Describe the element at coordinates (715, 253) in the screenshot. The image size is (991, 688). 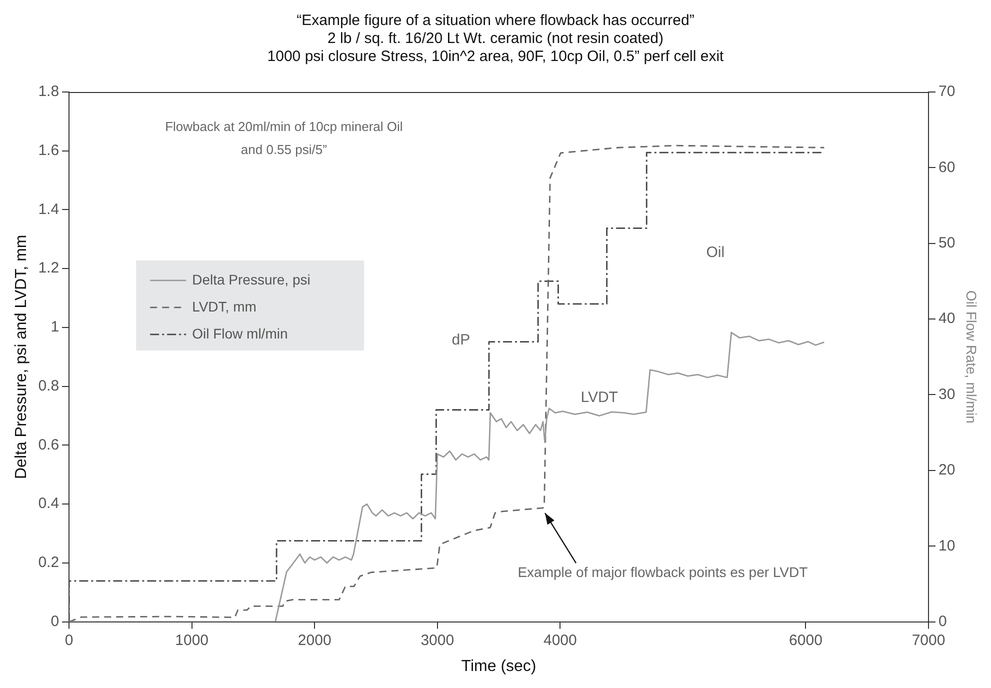
I see `annotation: Oil` at that location.